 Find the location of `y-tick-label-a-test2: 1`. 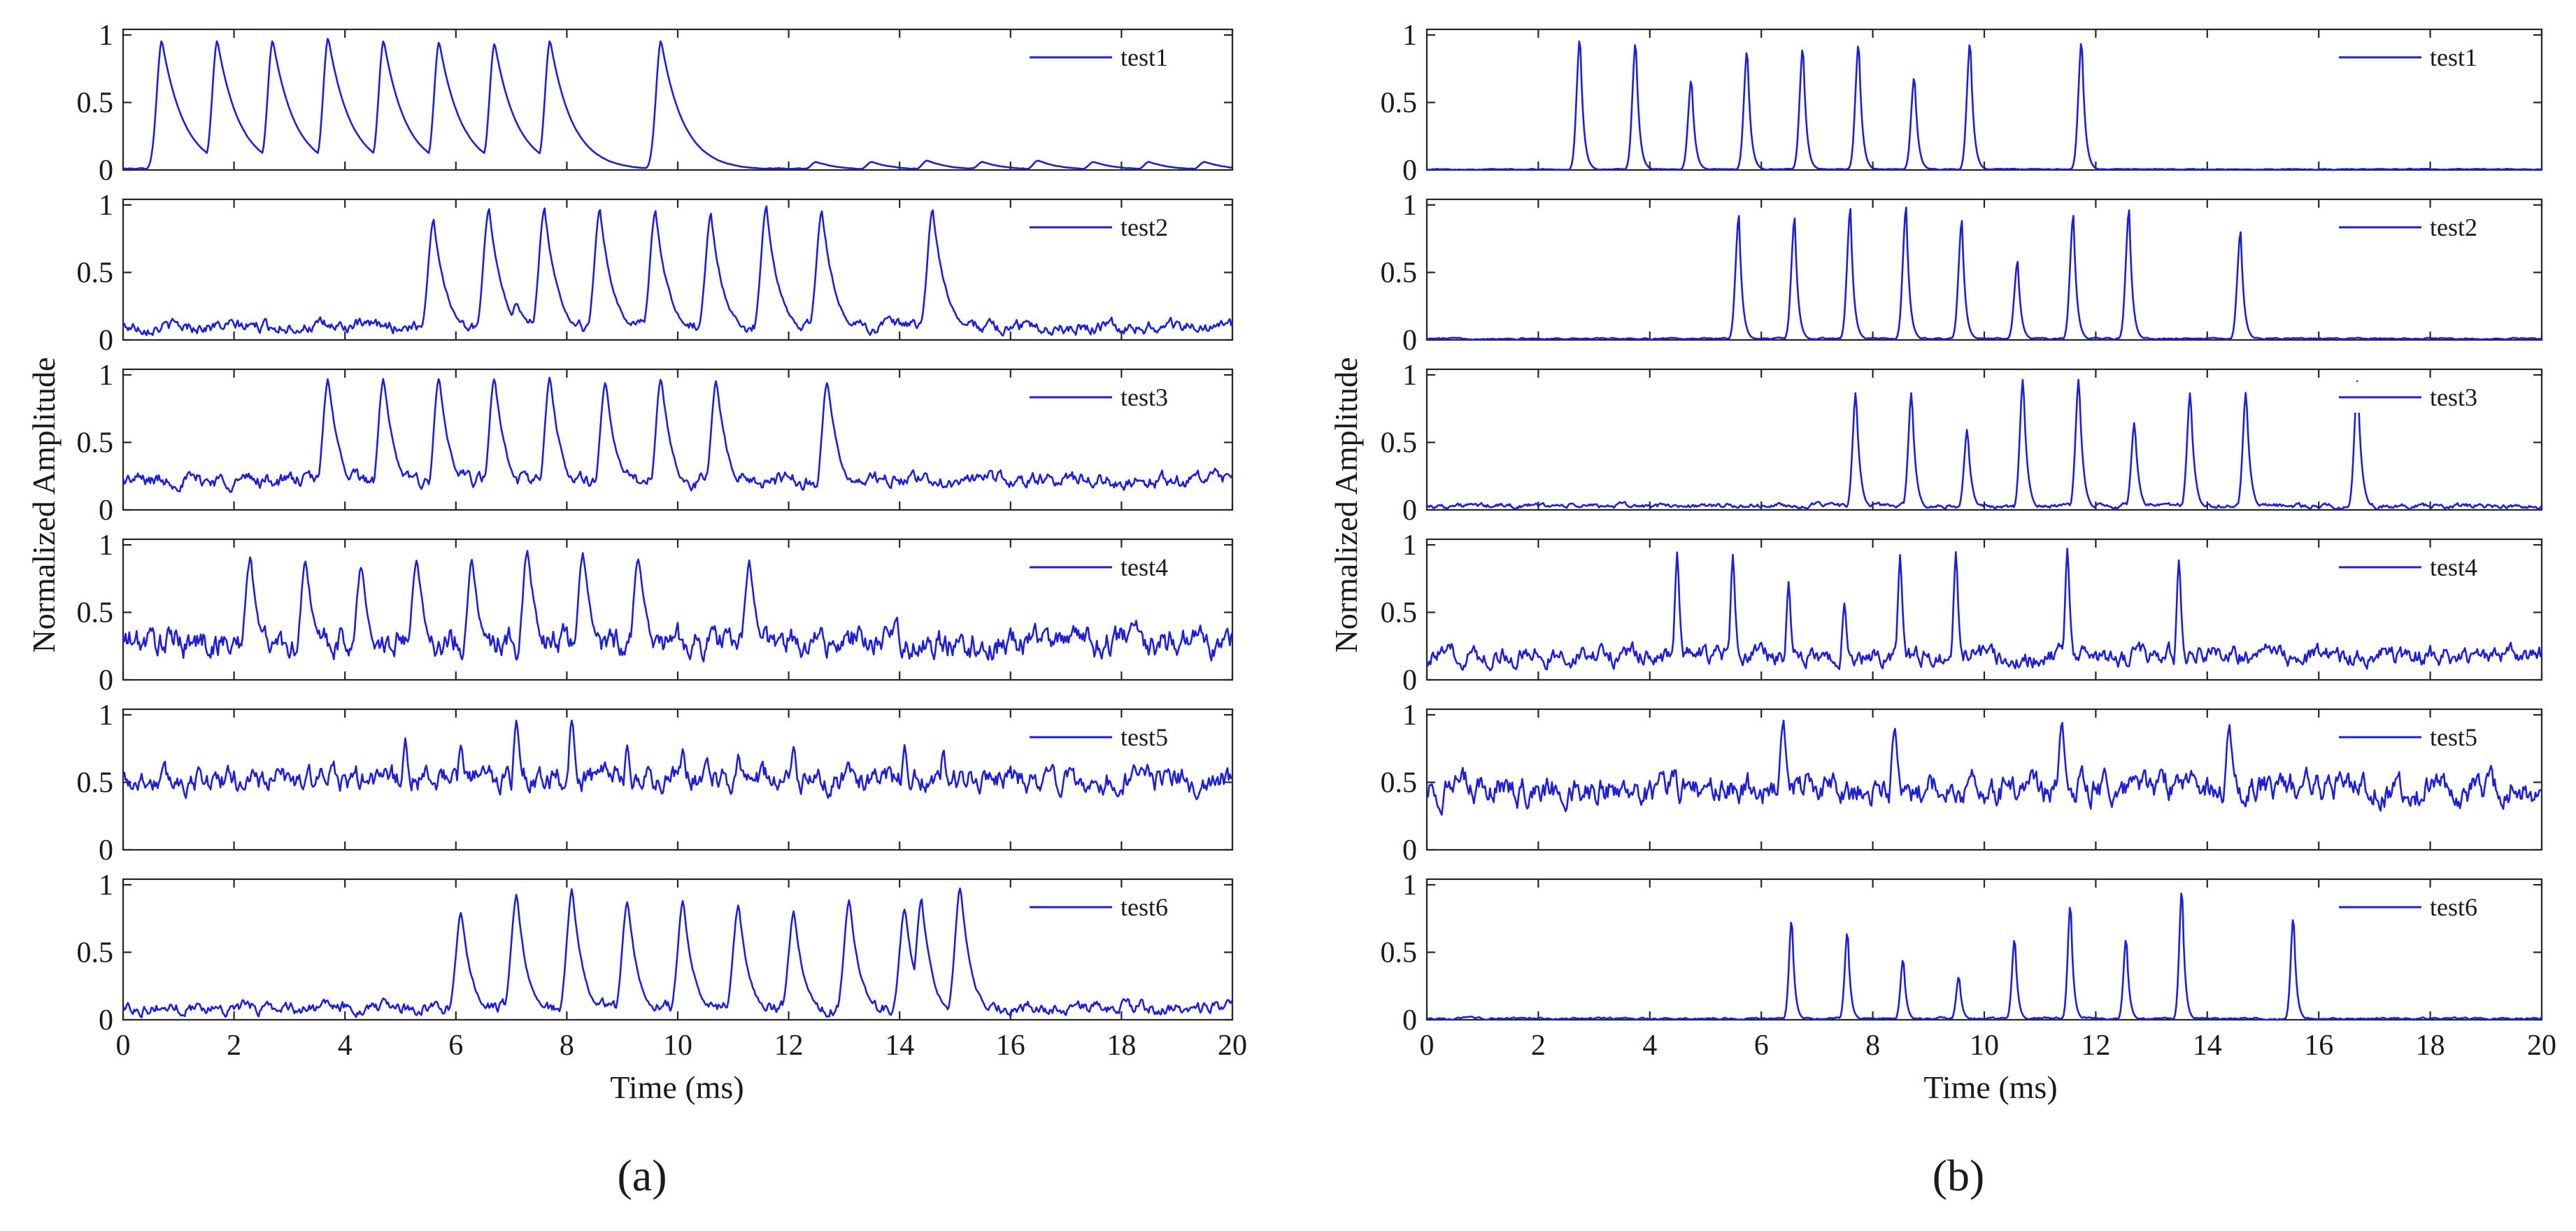

y-tick-label-a-test2: 1 is located at coordinates (106, 206).